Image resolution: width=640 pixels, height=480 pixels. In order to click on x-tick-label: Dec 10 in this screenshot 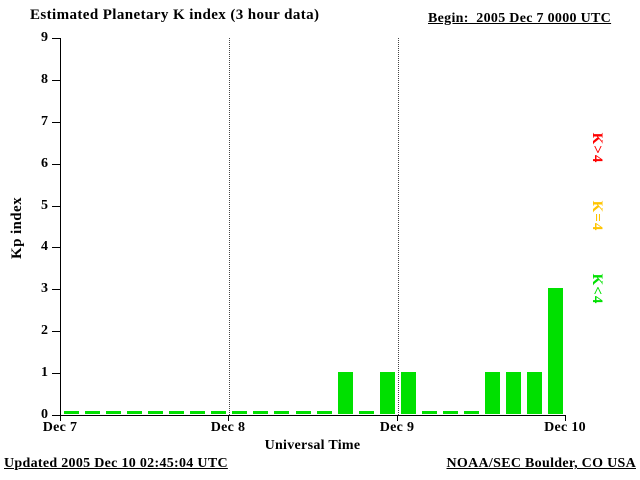, I will do `click(565, 427)`.